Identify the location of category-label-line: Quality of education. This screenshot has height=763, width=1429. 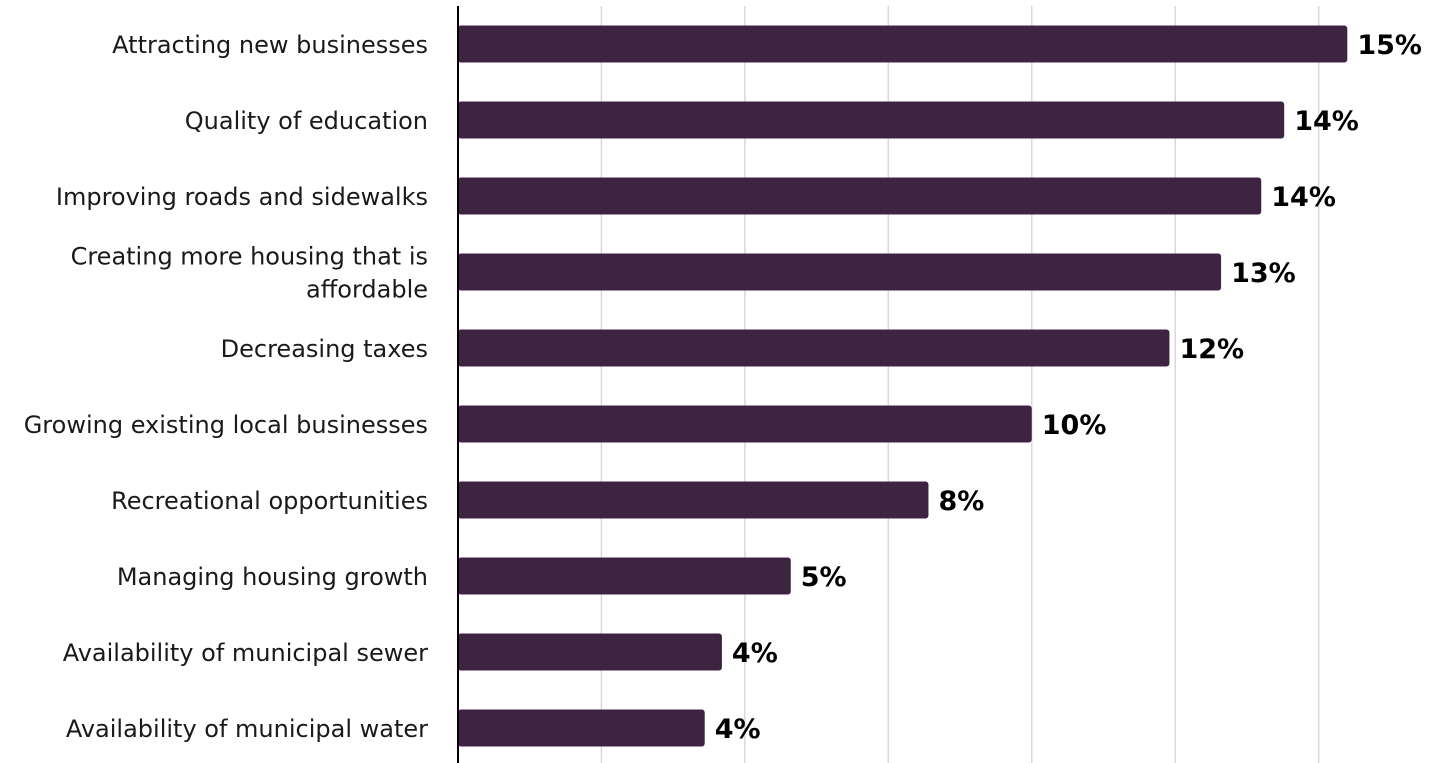
(306, 121).